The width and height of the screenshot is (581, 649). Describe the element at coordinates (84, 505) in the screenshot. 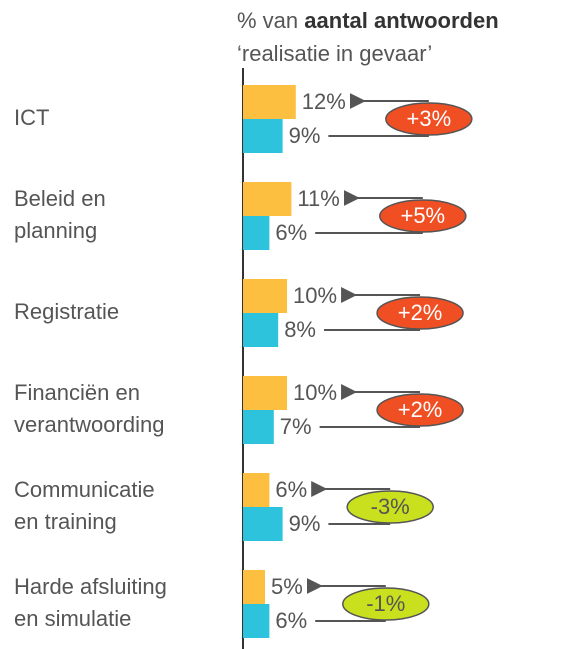

I see `category-label: Communicatie en training` at that location.